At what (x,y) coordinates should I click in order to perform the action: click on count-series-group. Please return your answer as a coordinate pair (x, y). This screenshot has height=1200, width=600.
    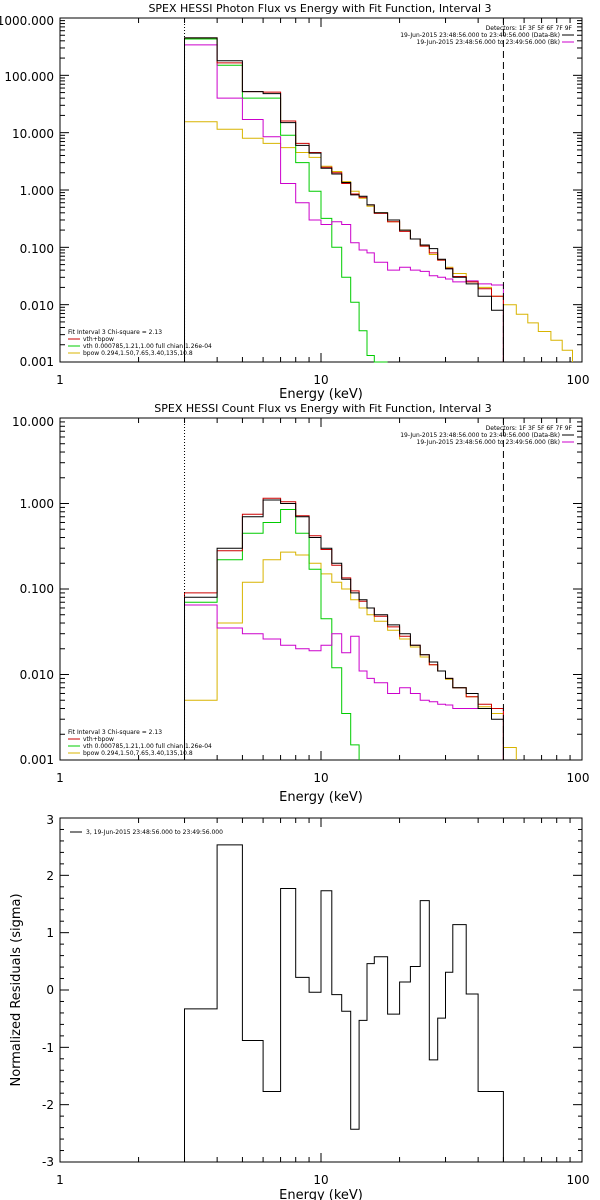
    Looking at the image, I should click on (350, 628).